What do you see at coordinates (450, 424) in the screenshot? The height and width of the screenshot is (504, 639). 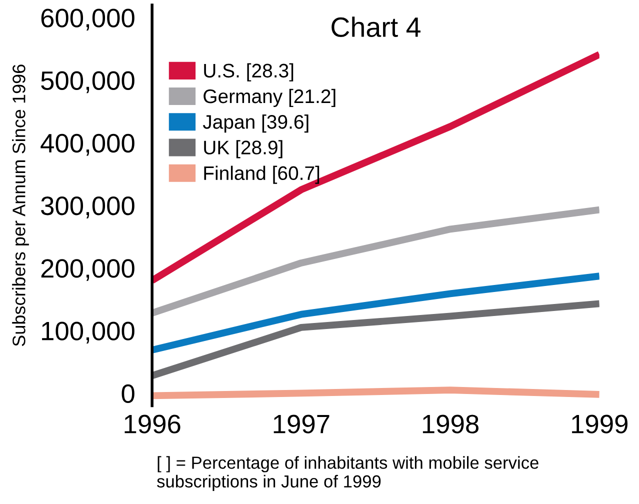 I see `x-tick-label: 1998` at bounding box center [450, 424].